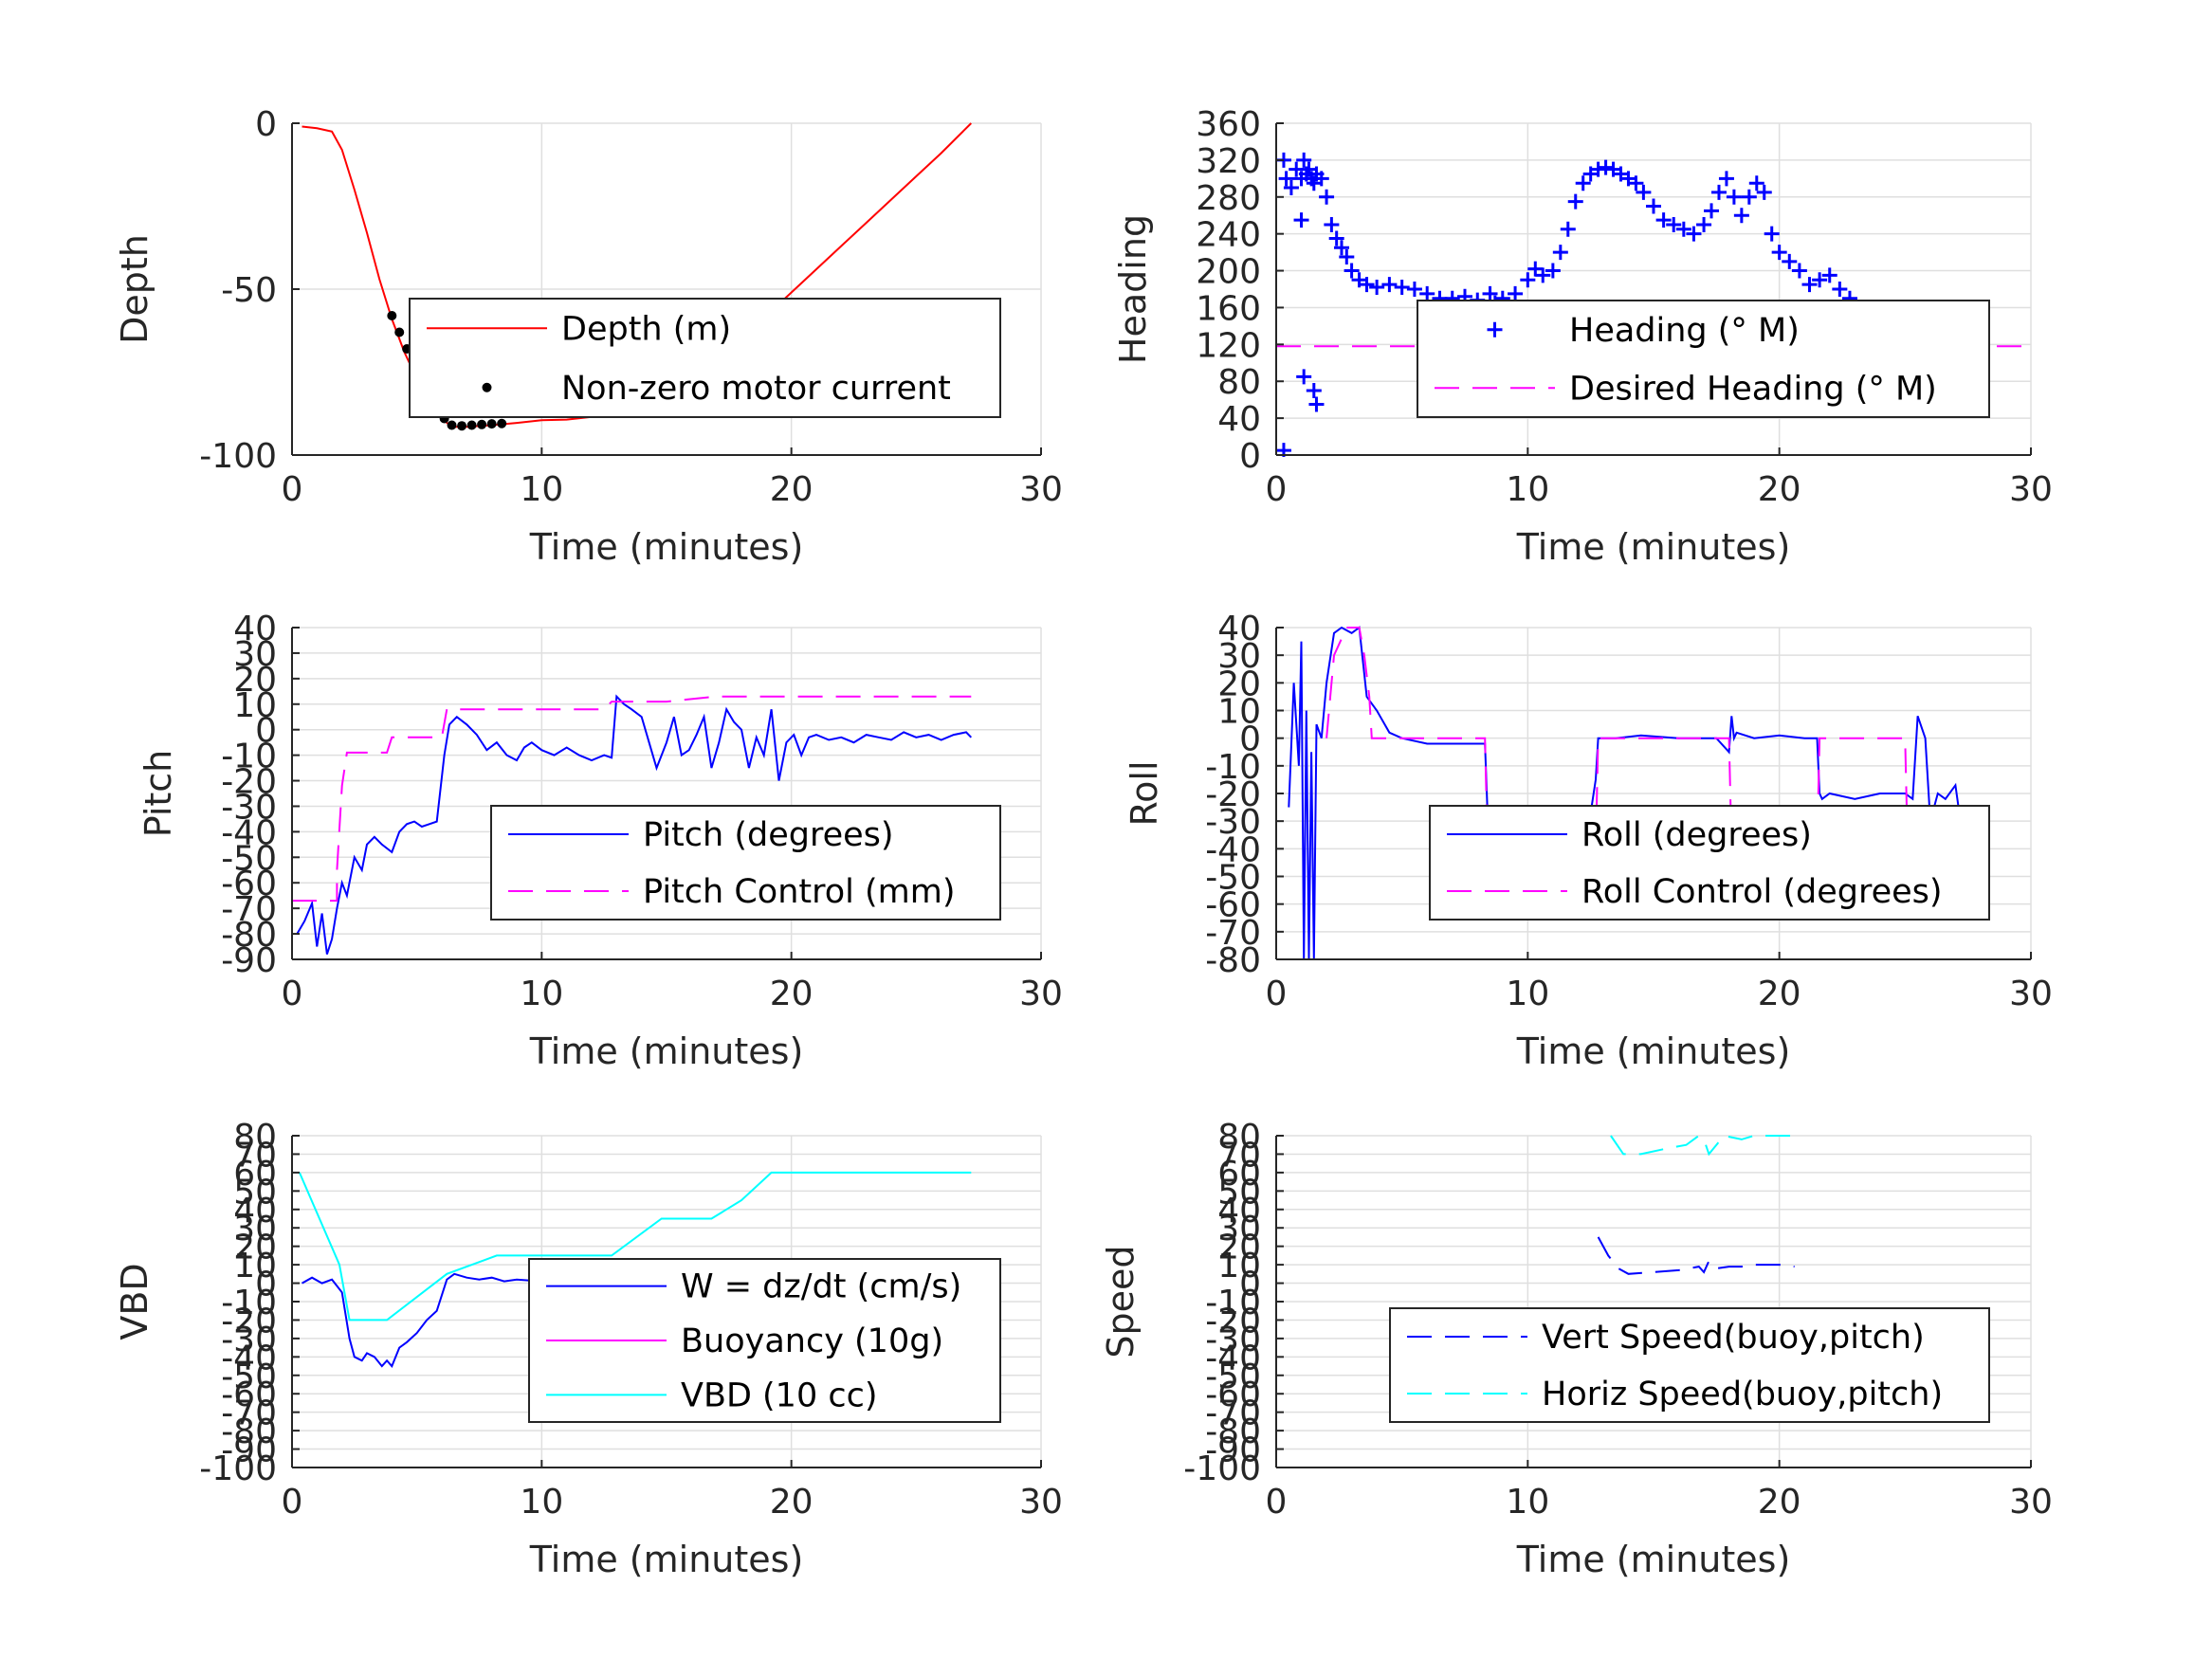 Image resolution: width=2212 pixels, height=1659 pixels. What do you see at coordinates (249, 1340) in the screenshot?
I see `y-tick-label: -30` at bounding box center [249, 1340].